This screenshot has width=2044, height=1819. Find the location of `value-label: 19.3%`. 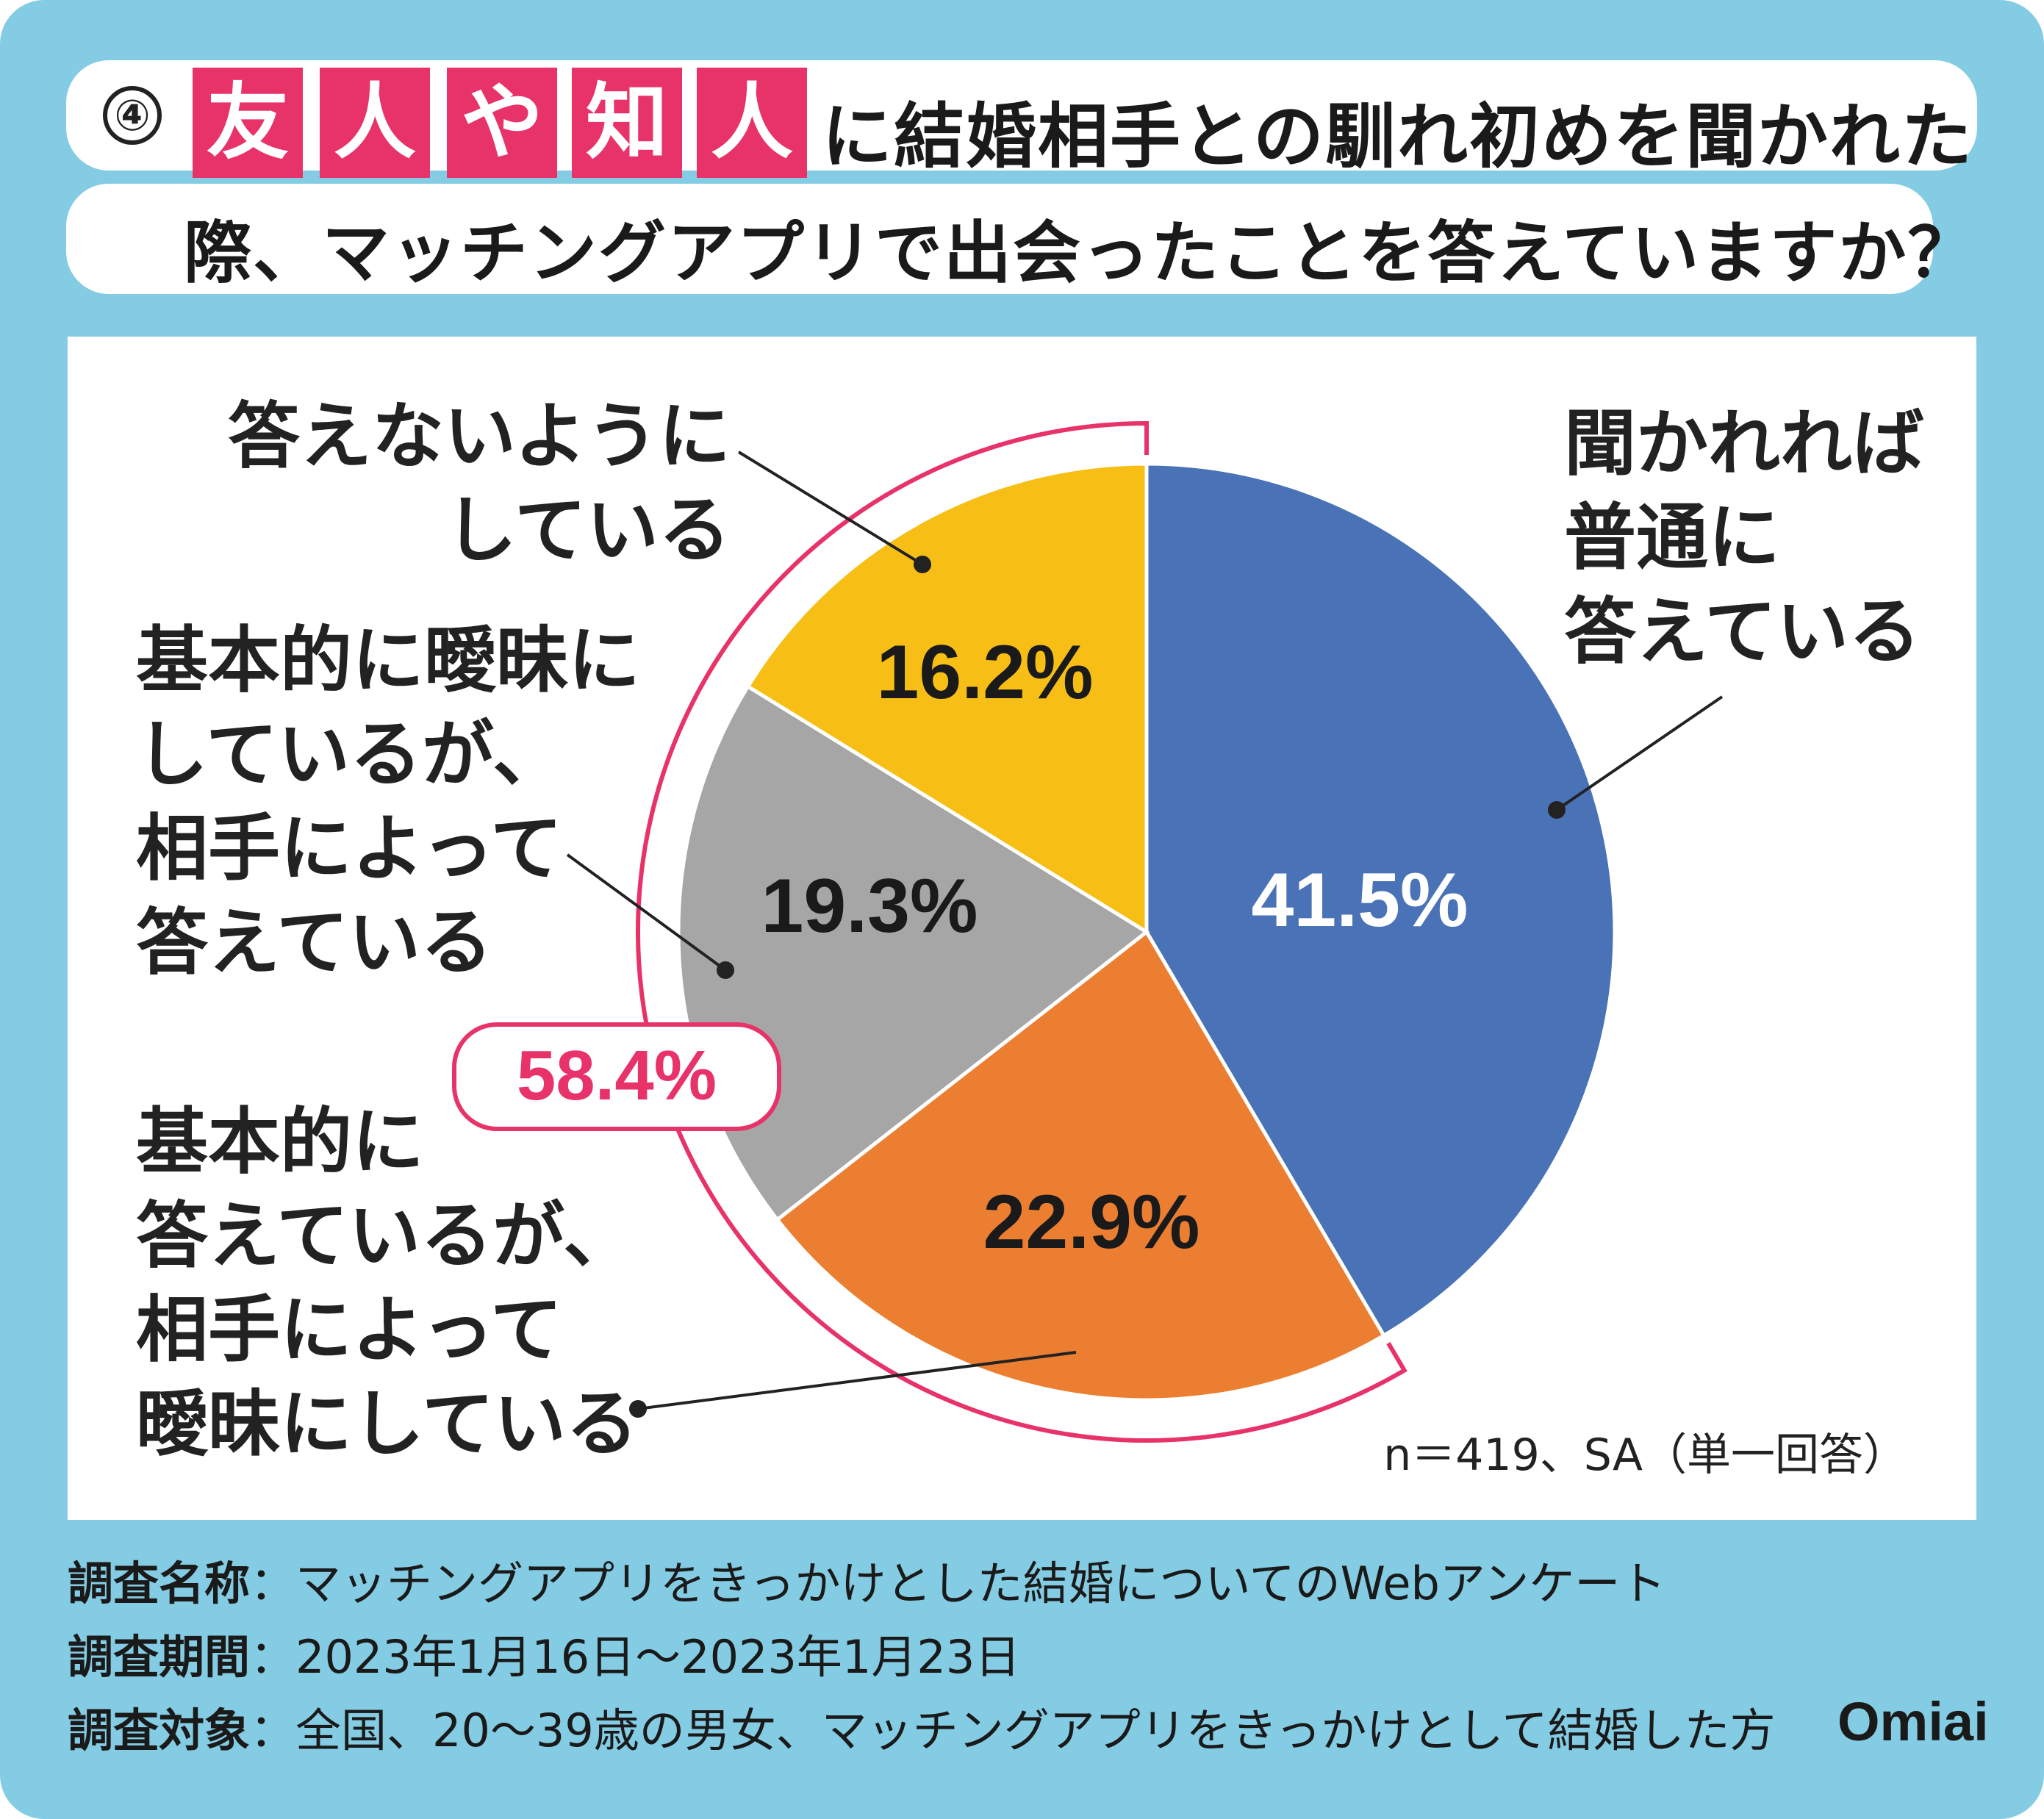

value-label: 19.3% is located at coordinates (870, 906).